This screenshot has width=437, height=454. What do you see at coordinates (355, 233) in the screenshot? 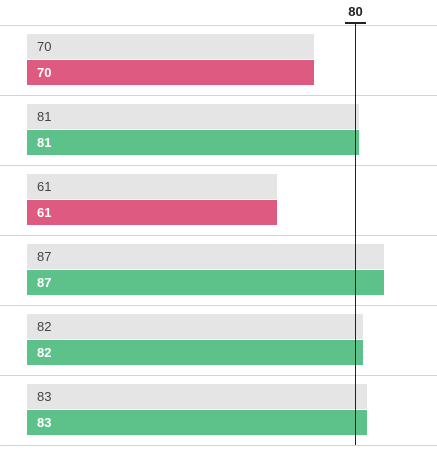
I see `reference-line` at bounding box center [355, 233].